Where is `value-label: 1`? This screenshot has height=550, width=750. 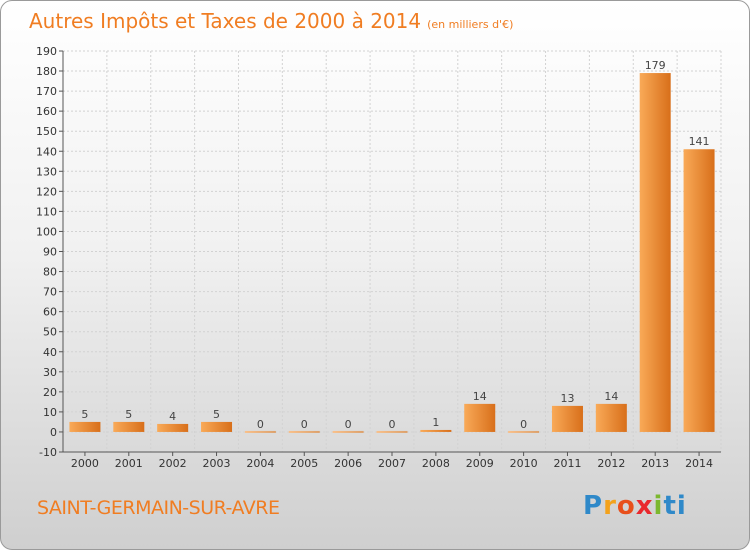
value-label: 1 is located at coordinates (435, 422).